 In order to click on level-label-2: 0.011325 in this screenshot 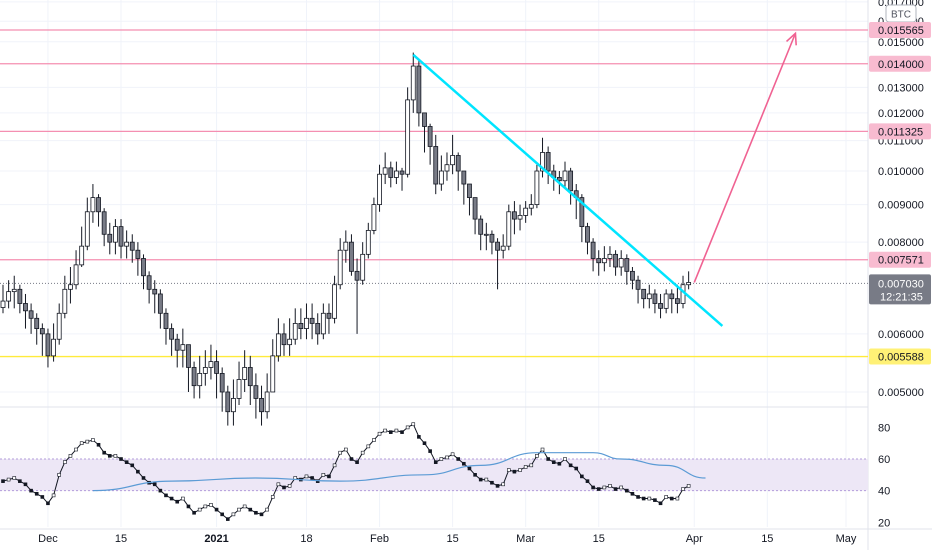, I will do `click(900, 132)`.